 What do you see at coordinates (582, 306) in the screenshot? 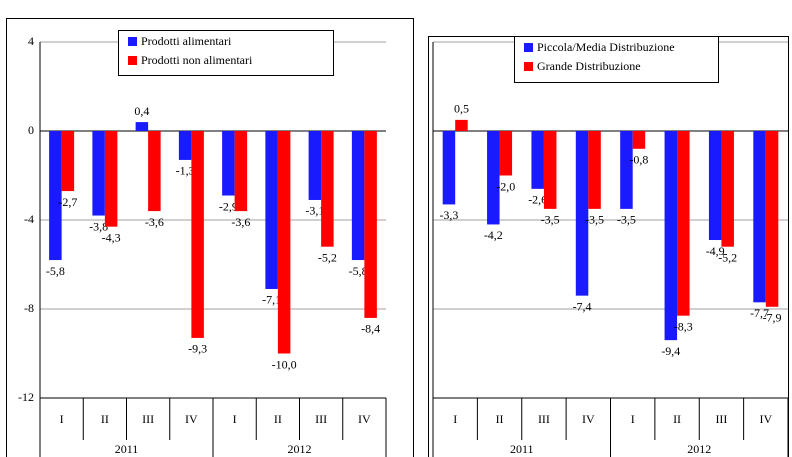
I see `value-label: -7,4` at bounding box center [582, 306].